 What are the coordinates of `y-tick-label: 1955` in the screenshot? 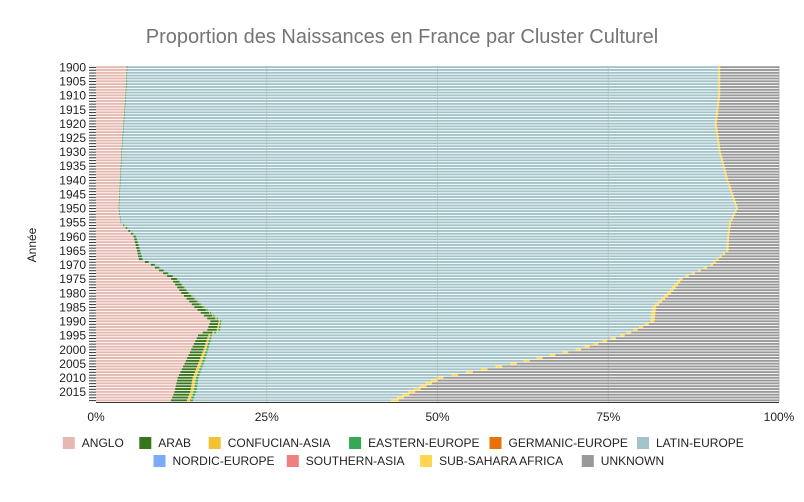 It's located at (72, 223).